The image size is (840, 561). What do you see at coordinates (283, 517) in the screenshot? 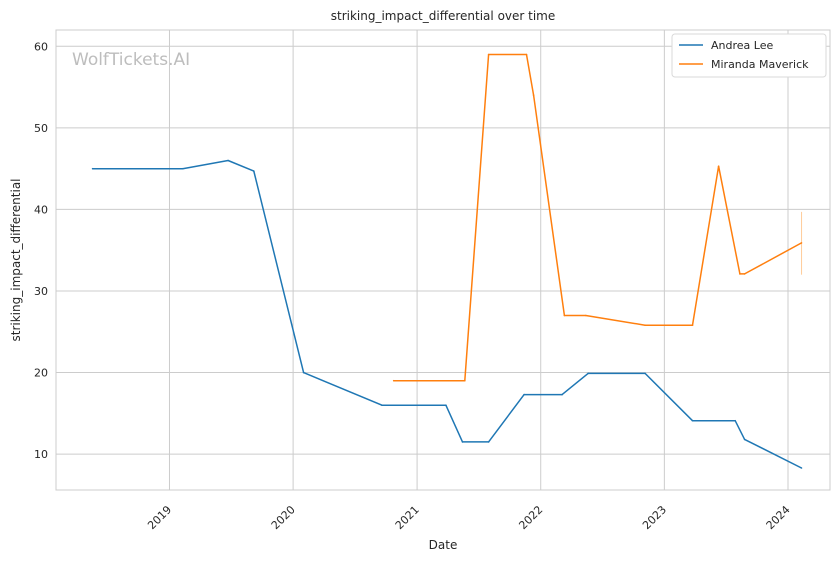
I see `x-tick-label-2020: 2020` at bounding box center [283, 517].